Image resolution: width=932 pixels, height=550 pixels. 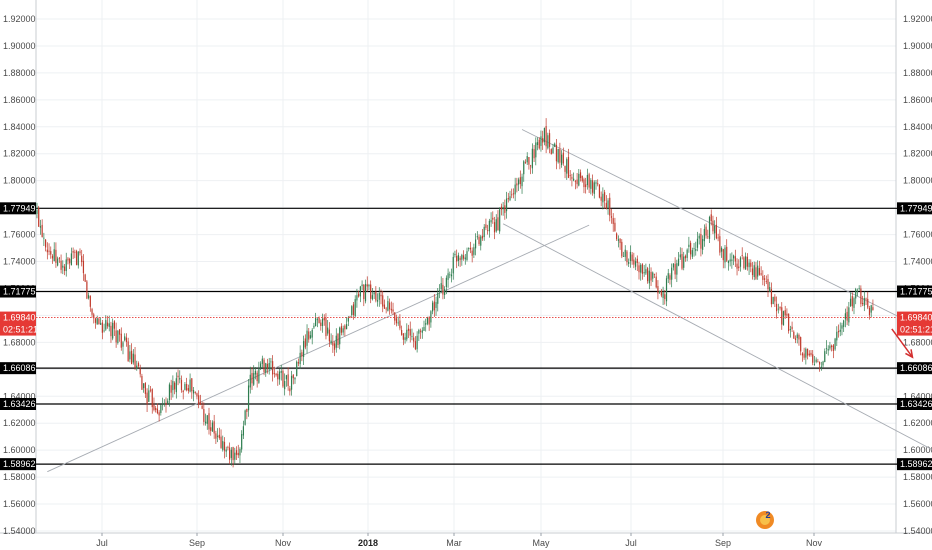 I want to click on forecast-arrow, so click(x=902, y=343).